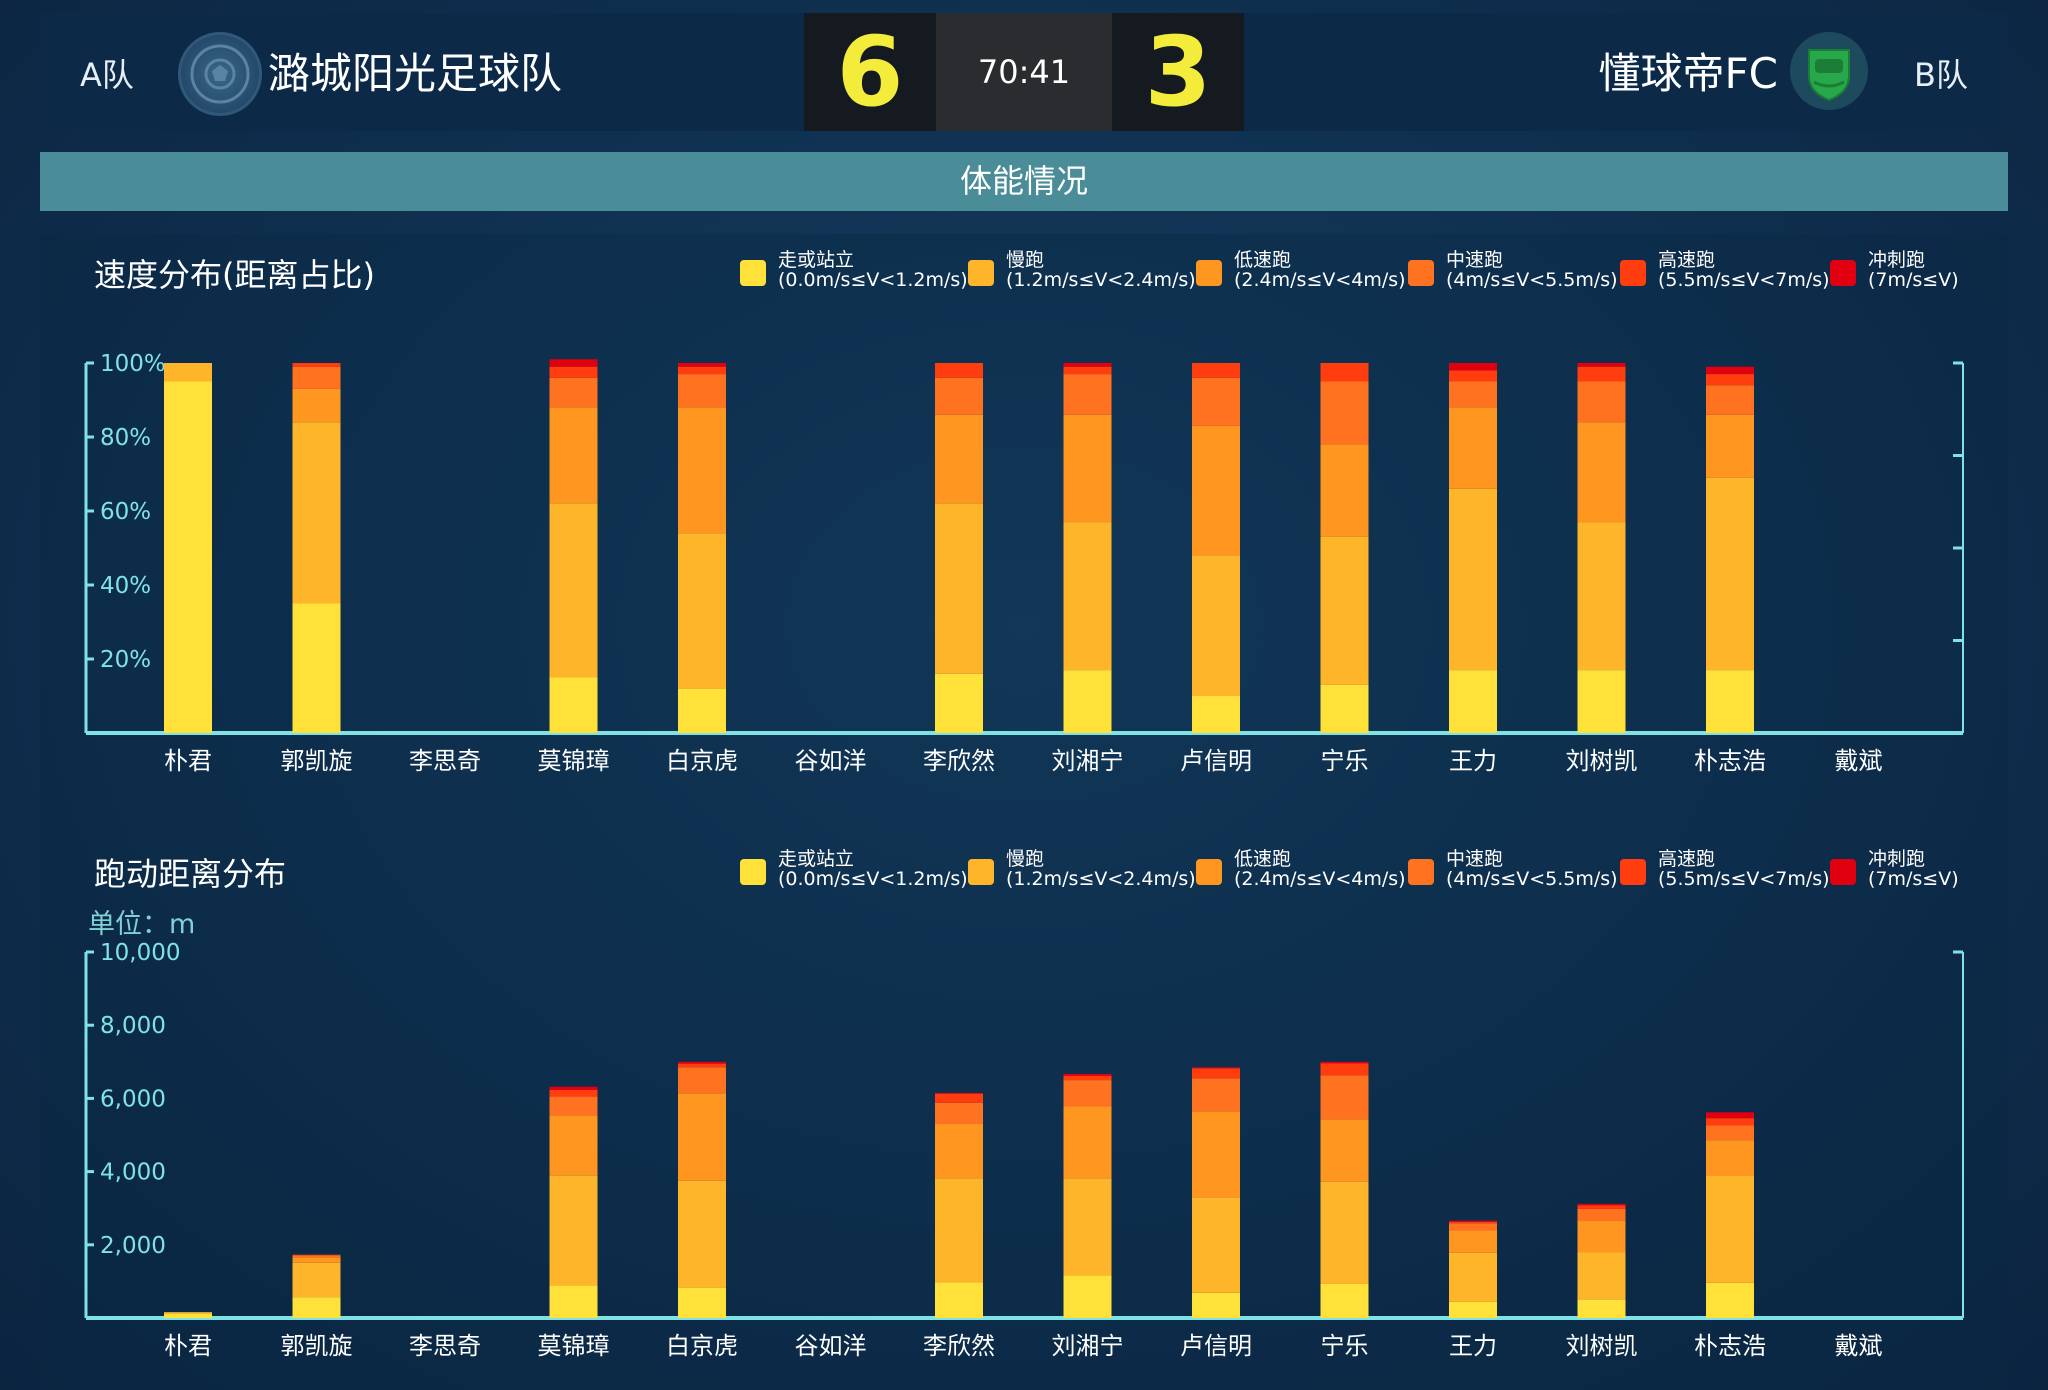  I want to click on x-tick-label: 莫锦璋, so click(574, 1346).